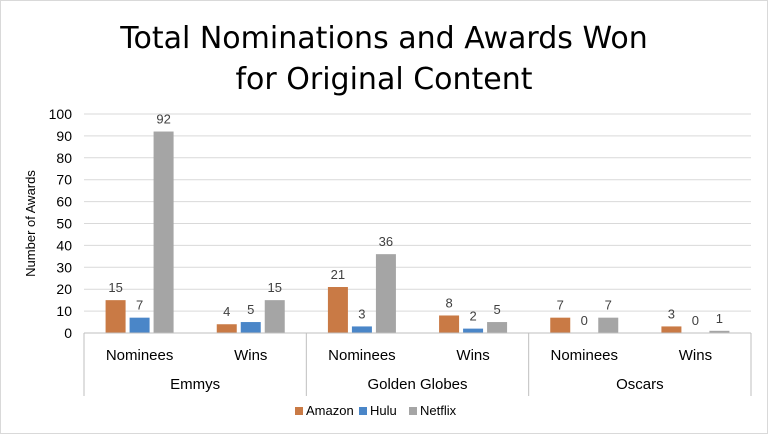 Image resolution: width=768 pixels, height=434 pixels. What do you see at coordinates (64, 311) in the screenshot?
I see `y-tick-label: 10` at bounding box center [64, 311].